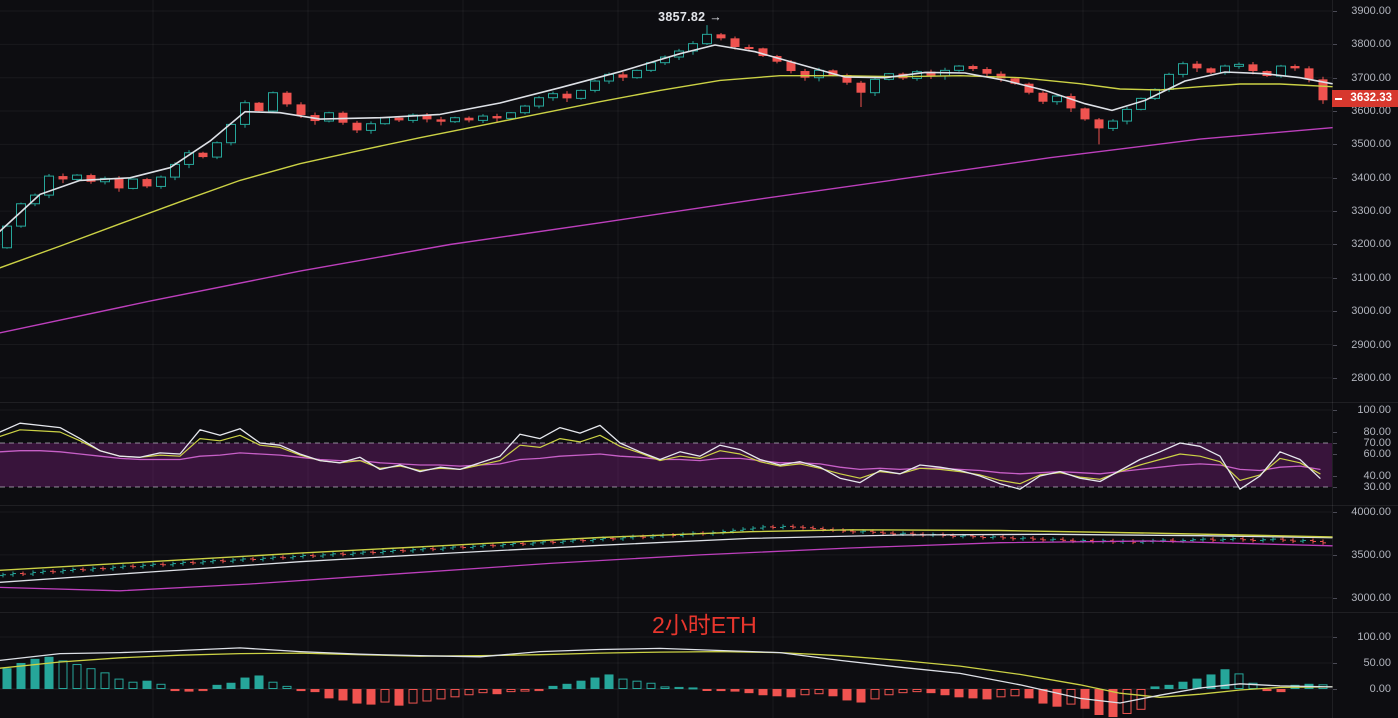 This screenshot has width=1398, height=718. Describe the element at coordinates (1377, 454) in the screenshot. I see `axis-label: 60.00` at that location.